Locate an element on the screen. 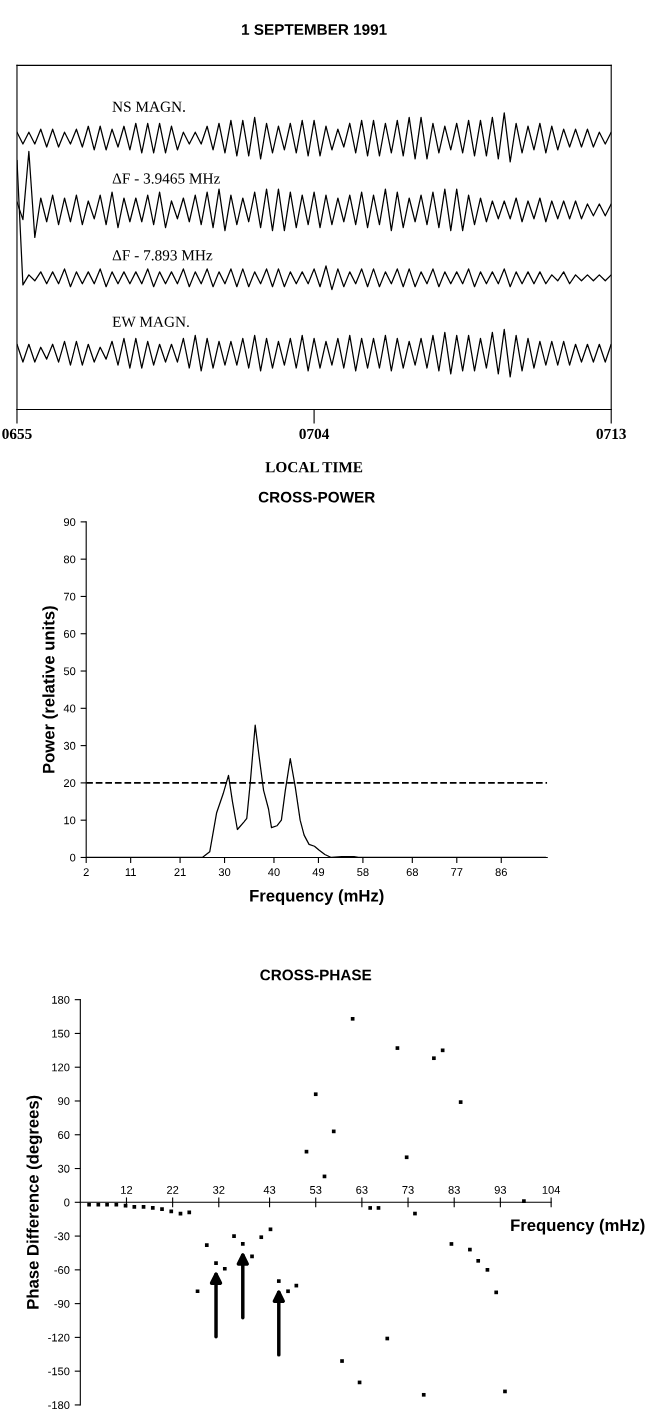 The image size is (653, 1422). series-label: EW MAGN. is located at coordinates (150, 322).